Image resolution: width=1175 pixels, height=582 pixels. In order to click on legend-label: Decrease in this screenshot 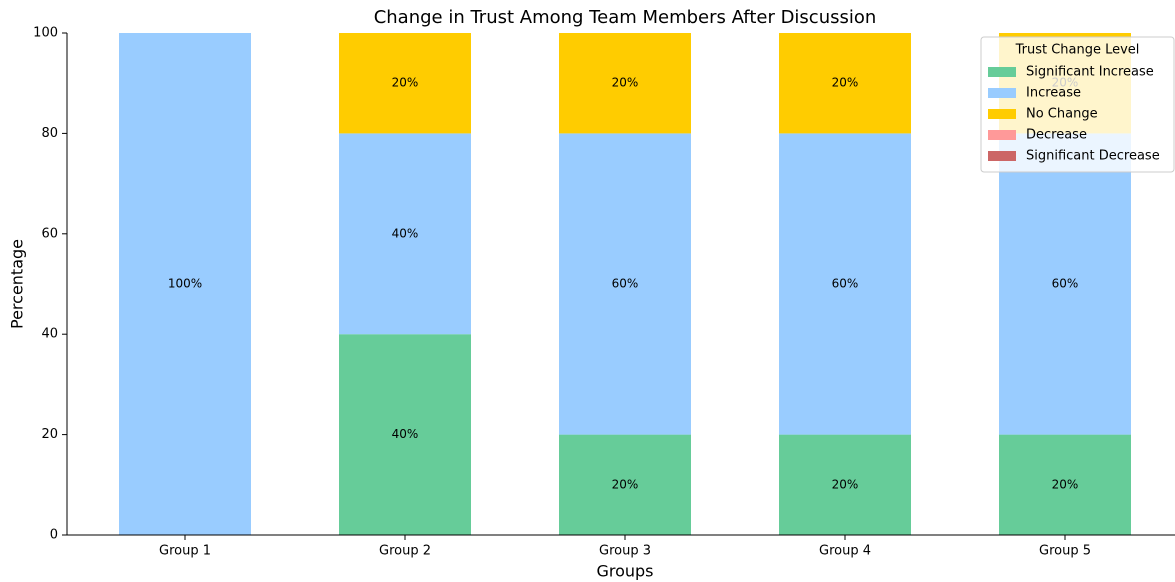, I will do `click(1056, 135)`.